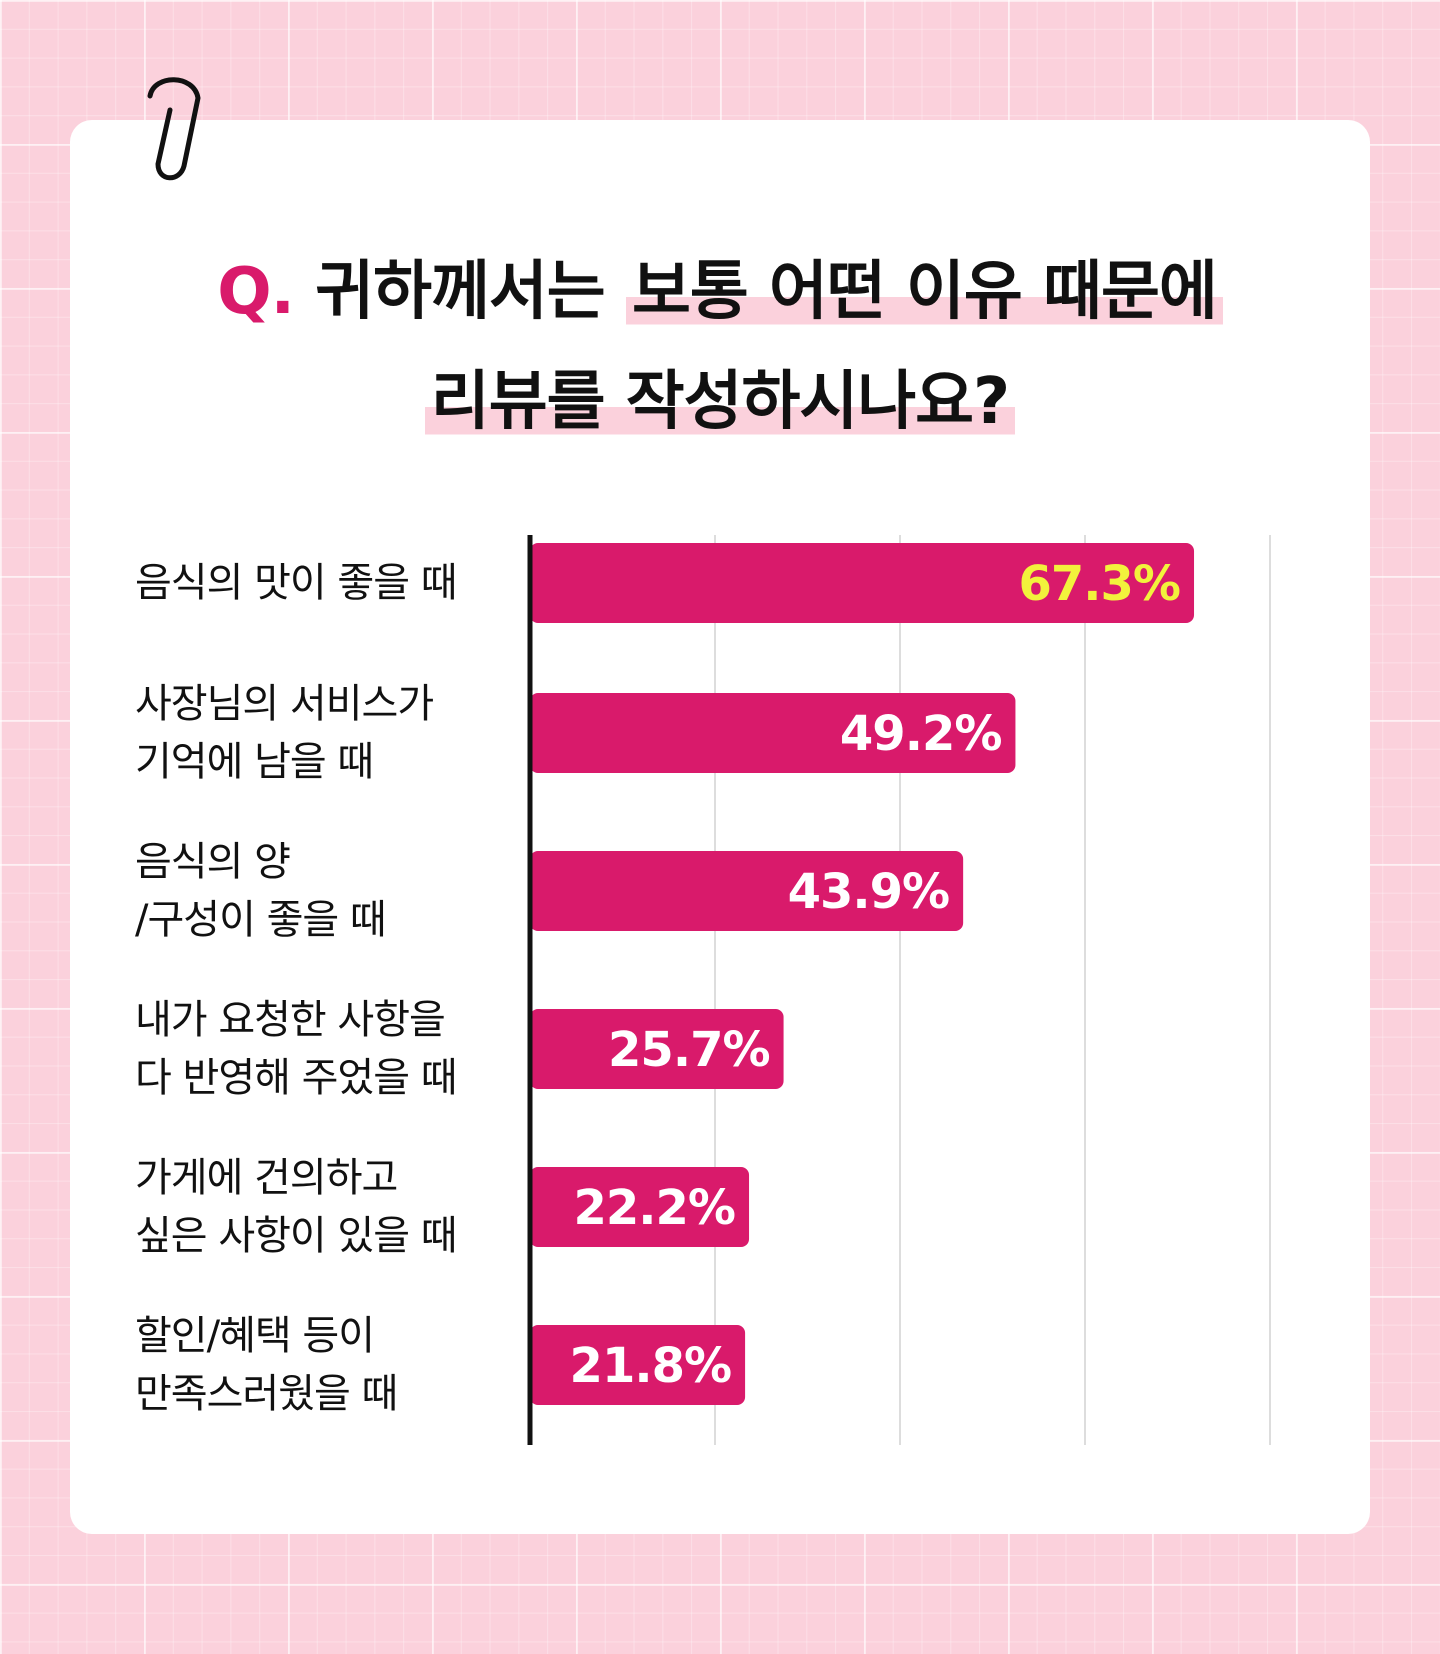  I want to click on category-label-line: 싶은 사항이 있을 때, so click(296, 1236).